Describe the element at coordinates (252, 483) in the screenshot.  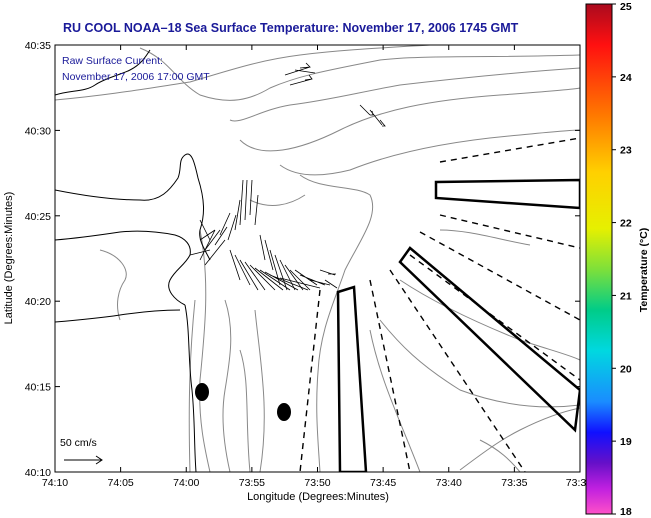
I see `x-tick-label: 73:55` at that location.